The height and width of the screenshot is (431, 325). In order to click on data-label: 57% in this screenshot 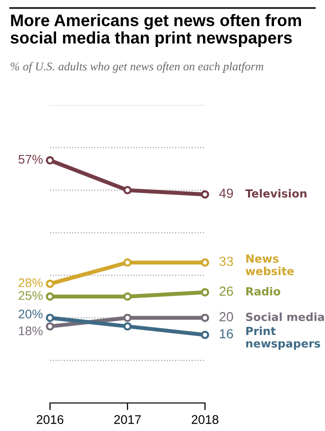, I will do `click(30, 159)`.